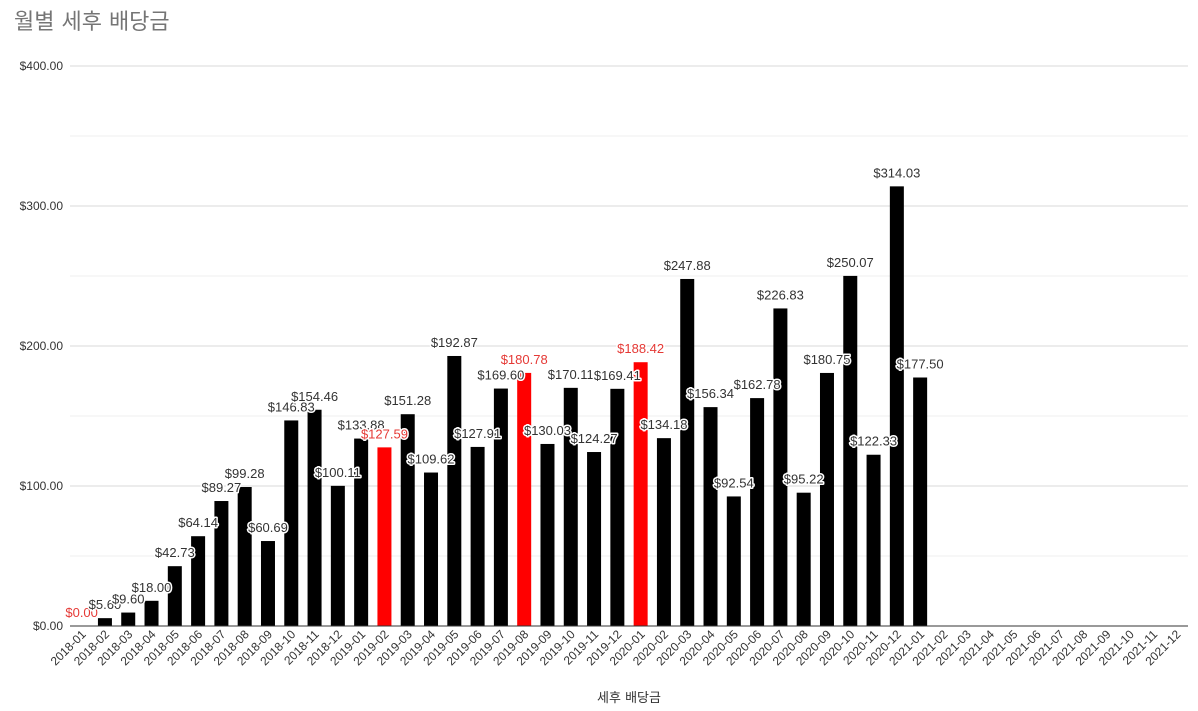 Image resolution: width=1198 pixels, height=711 pixels. I want to click on y-tick-label: $0.00, so click(48, 626).